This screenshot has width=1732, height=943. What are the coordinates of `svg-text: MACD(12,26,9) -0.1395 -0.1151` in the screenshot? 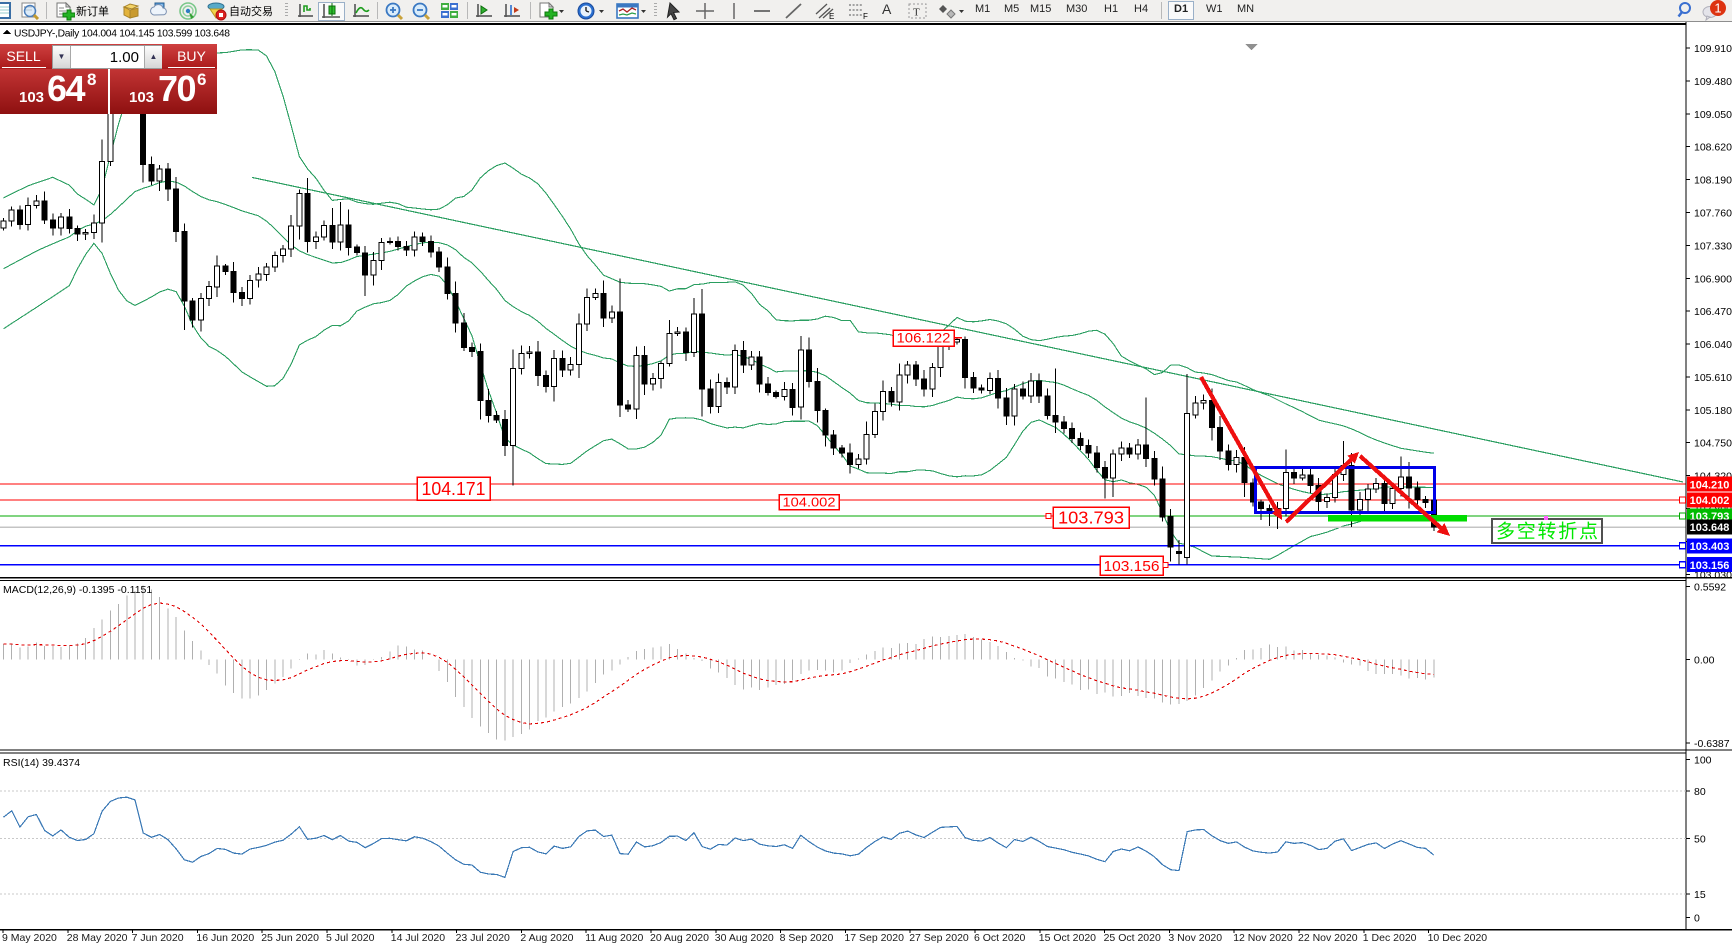 It's located at (77, 590).